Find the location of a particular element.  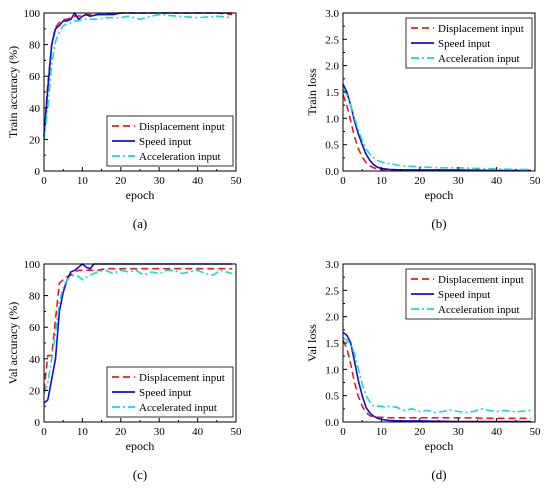

y-axis-label: Val loss is located at coordinates (312, 343).